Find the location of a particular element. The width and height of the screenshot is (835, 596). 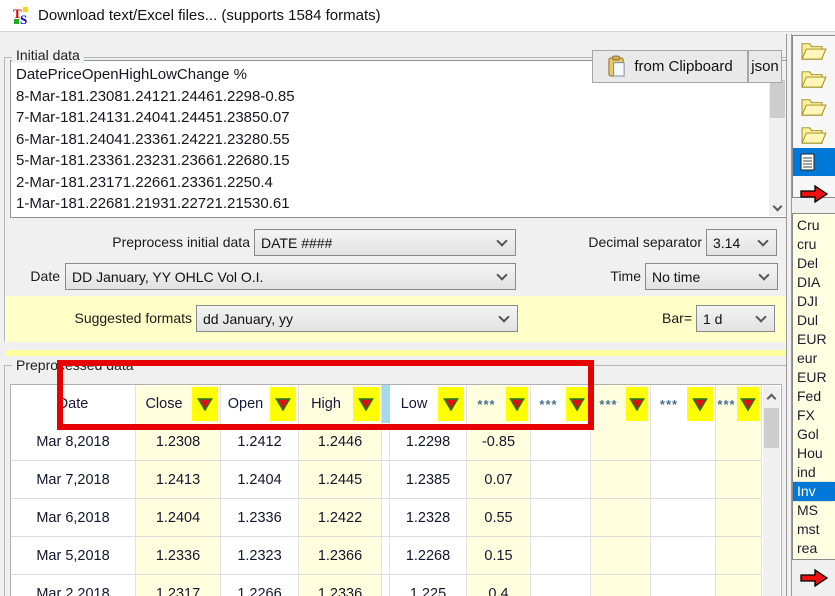

symbol-list-item: Fed is located at coordinates (809, 396).